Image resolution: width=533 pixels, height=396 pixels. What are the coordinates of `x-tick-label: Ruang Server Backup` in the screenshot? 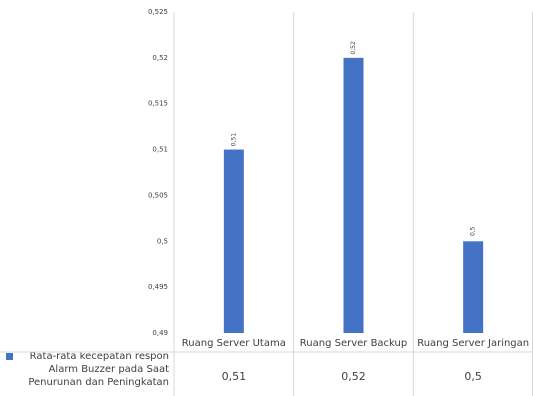 It's located at (353, 343).